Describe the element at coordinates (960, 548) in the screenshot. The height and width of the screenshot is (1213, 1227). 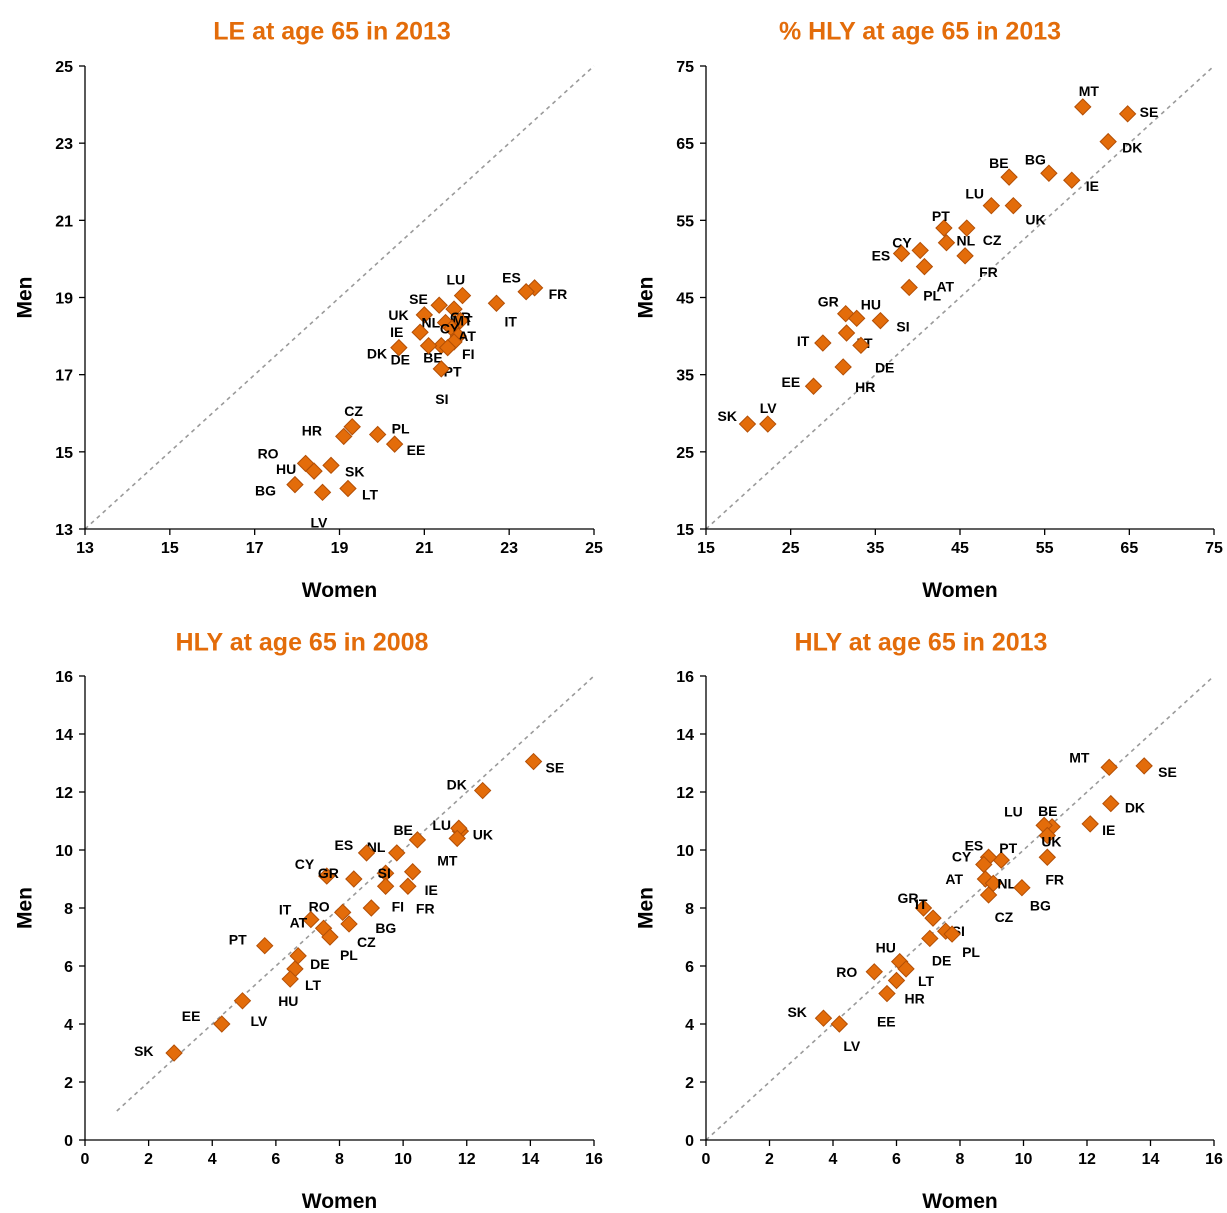
I see `x-tick-label: 45` at that location.